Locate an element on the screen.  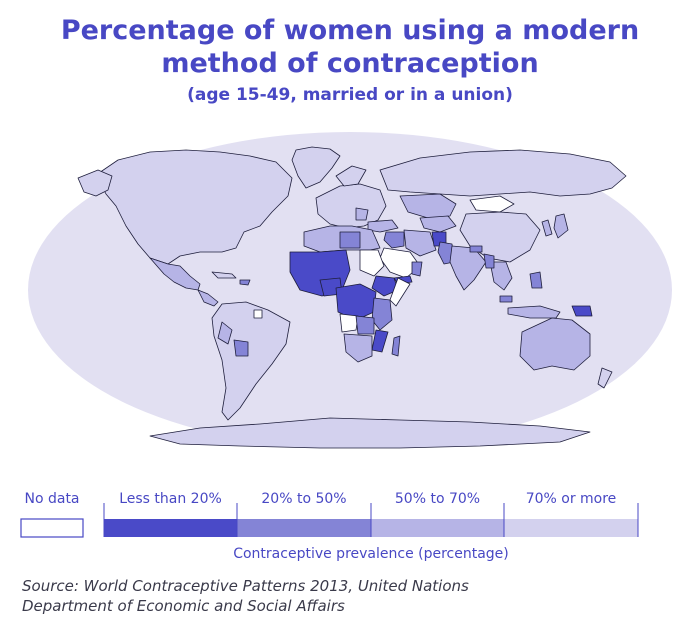
legend-label-no-data: No data is located at coordinates (52, 499).